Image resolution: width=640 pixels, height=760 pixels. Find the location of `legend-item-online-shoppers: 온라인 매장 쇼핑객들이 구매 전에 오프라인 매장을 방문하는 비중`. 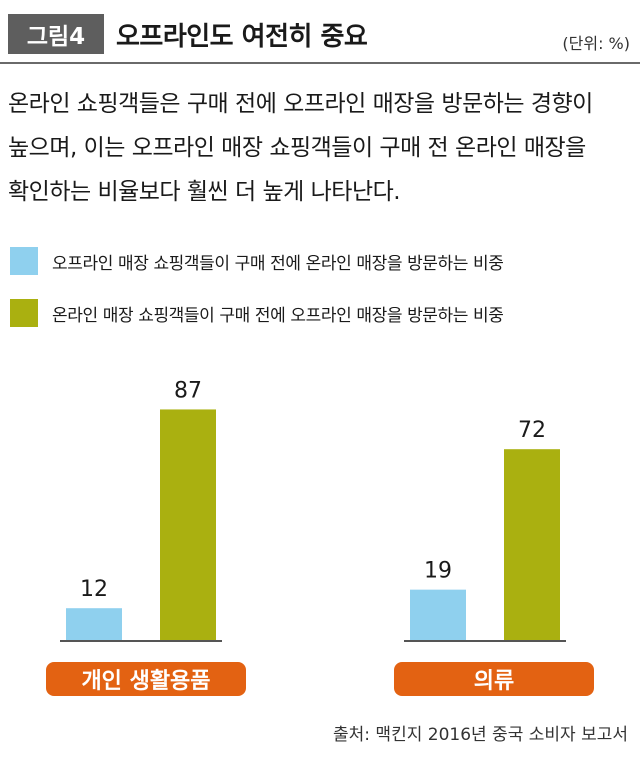

legend-item-online-shoppers: 온라인 매장 쇼핑객들이 구매 전에 오프라인 매장을 방문하는 비중 is located at coordinates (257, 313).